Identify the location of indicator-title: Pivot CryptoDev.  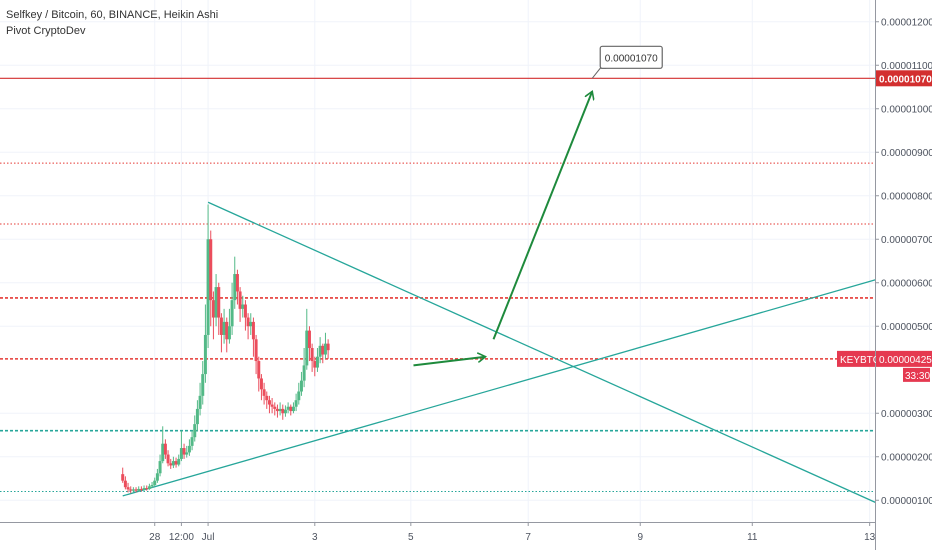
(46, 31).